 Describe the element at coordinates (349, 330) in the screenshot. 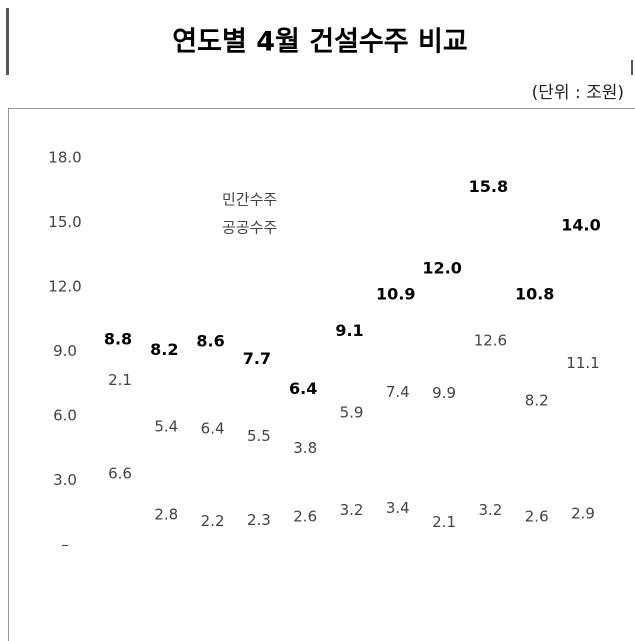

I see `total-label: 9.1` at that location.